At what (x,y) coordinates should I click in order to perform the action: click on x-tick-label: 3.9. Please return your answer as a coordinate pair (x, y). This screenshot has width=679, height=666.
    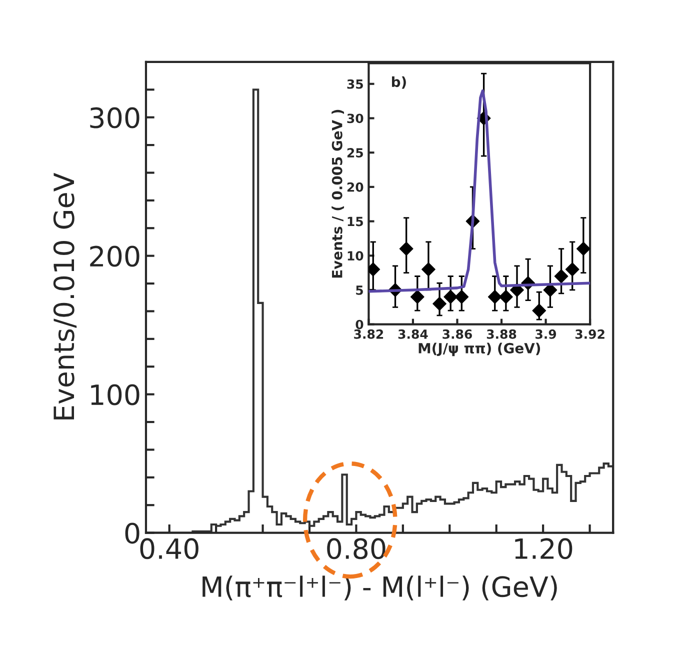
    Looking at the image, I should click on (546, 334).